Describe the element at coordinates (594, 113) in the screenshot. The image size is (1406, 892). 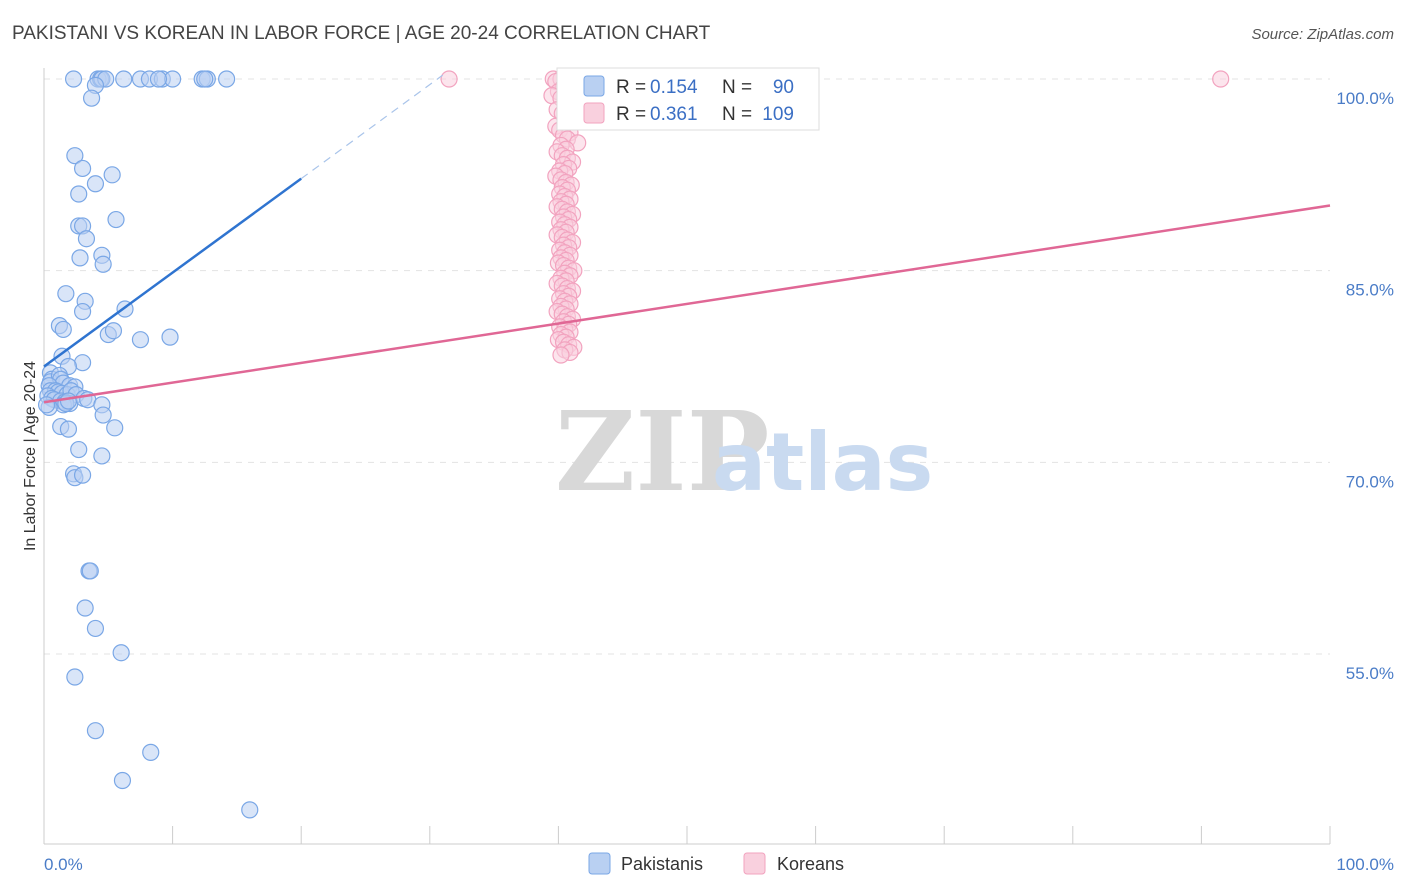
I see `legend-swatch-koreans` at that location.